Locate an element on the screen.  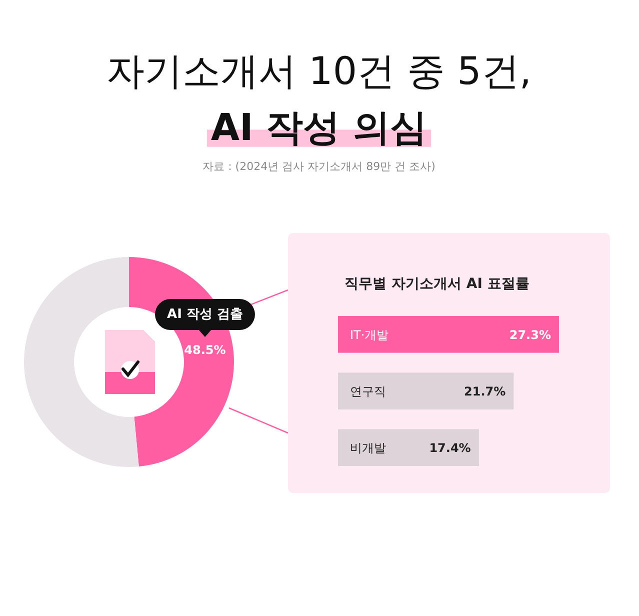
y-tick-label: 연구직 is located at coordinates (368, 391).